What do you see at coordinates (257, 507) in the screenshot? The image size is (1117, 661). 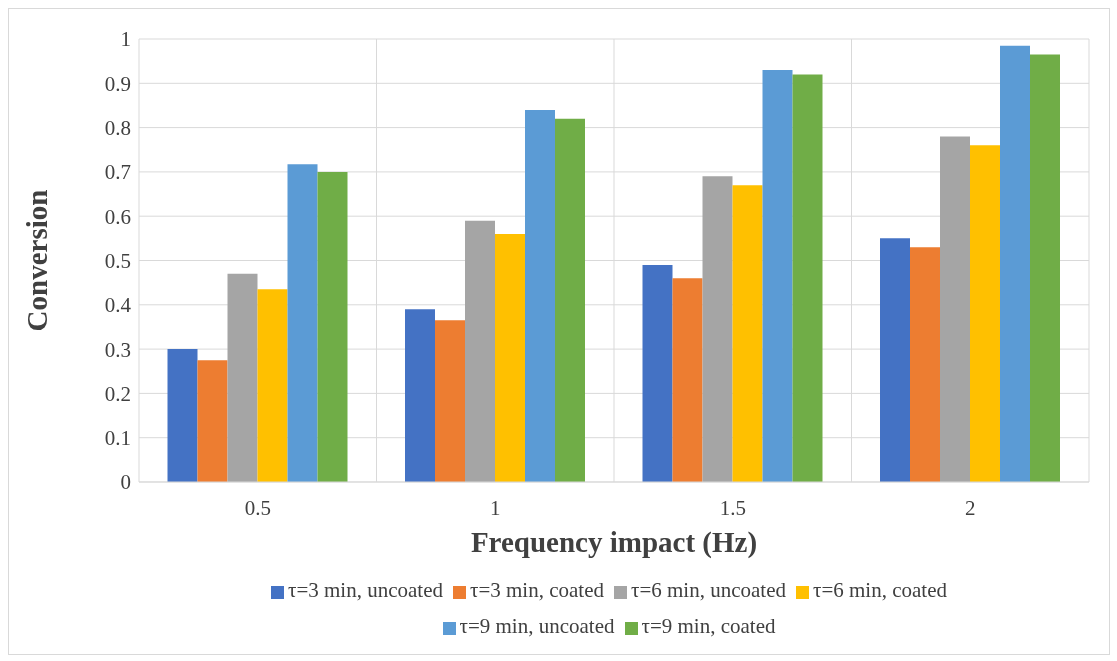 I see `x-tick-label: 0.5` at bounding box center [257, 507].